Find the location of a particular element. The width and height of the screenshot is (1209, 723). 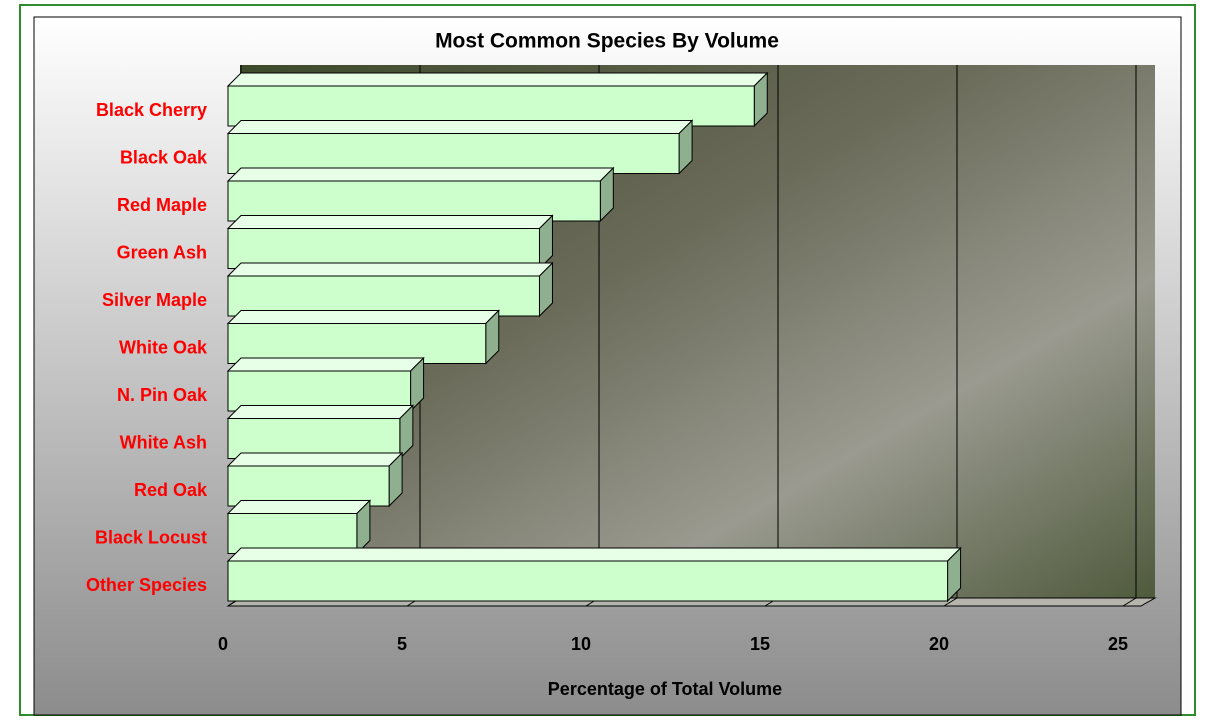

y-tick-label: Red Maple is located at coordinates (162, 205).